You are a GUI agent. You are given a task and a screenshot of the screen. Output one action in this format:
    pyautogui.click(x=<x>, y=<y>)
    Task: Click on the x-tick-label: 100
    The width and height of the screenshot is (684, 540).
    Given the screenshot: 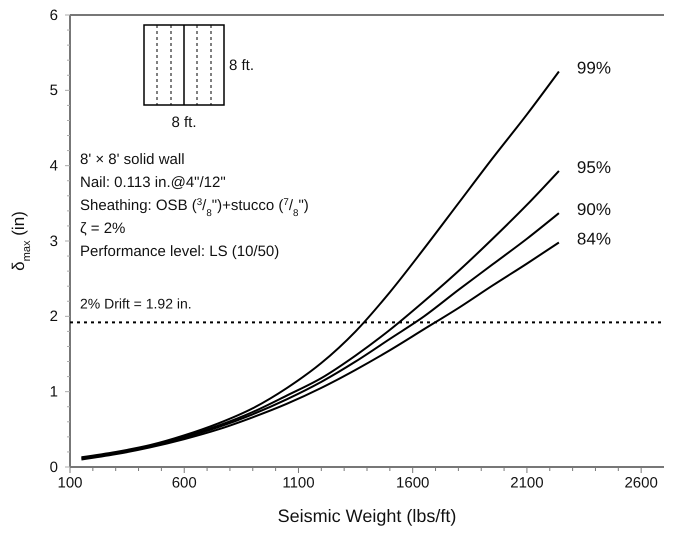 What is the action you would take?
    pyautogui.click(x=70, y=483)
    